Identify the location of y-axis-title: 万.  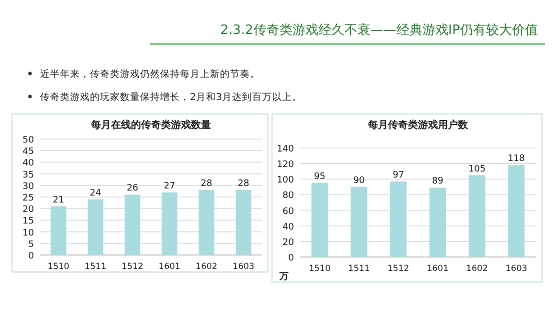
(283, 277).